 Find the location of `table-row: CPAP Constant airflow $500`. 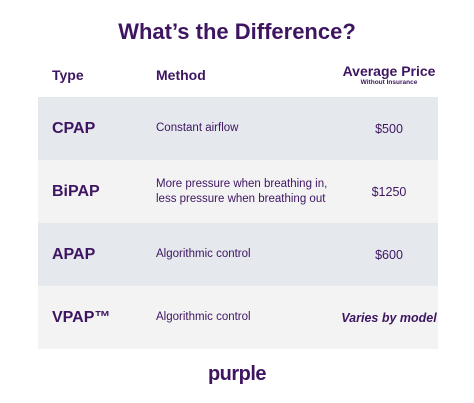

table-row: CPAP Constant airflow $500 is located at coordinates (238, 128).